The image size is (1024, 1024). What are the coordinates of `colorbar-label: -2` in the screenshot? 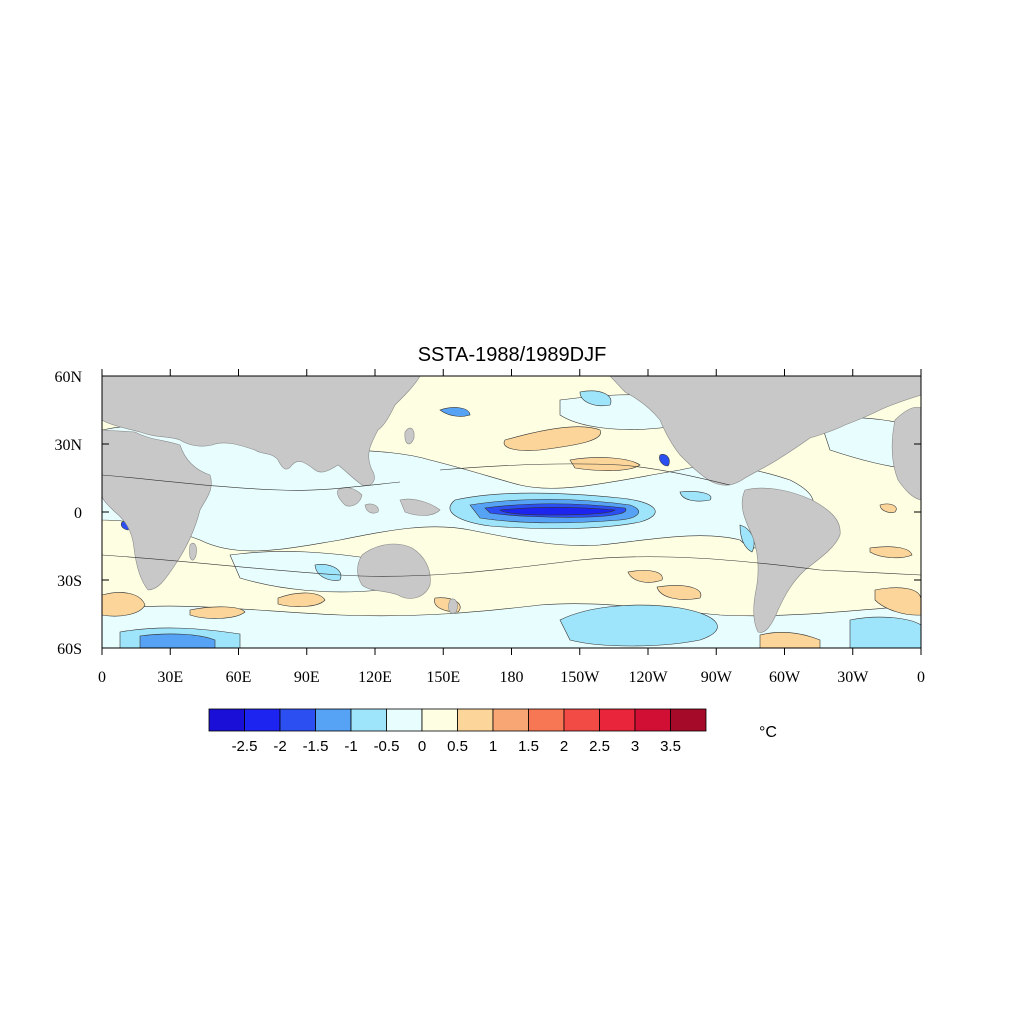 It's located at (279, 746).